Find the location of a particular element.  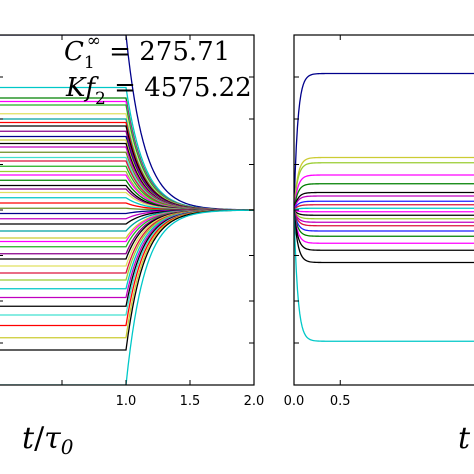

annotation-c1-infinity: C1∞ = 275.71 is located at coordinates (147, 52).